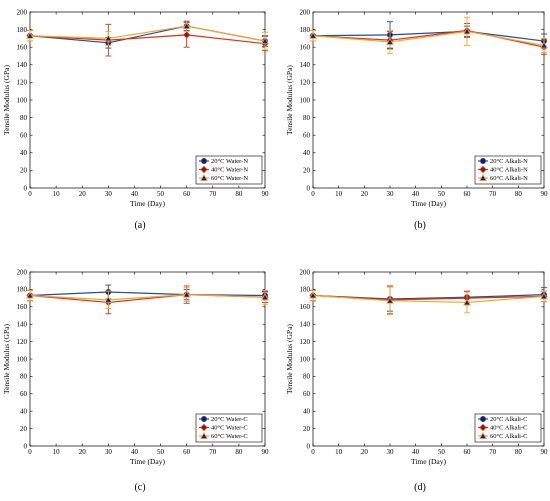  I want to click on x-tick-label: 0, so click(30, 194).